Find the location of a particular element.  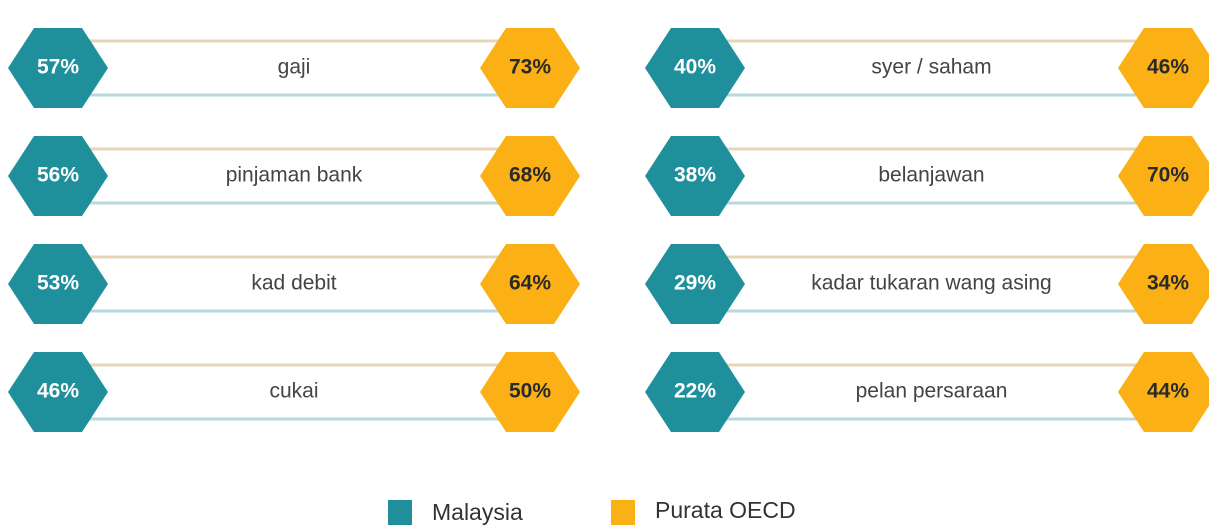

malaysia-value: 53% is located at coordinates (58, 283).